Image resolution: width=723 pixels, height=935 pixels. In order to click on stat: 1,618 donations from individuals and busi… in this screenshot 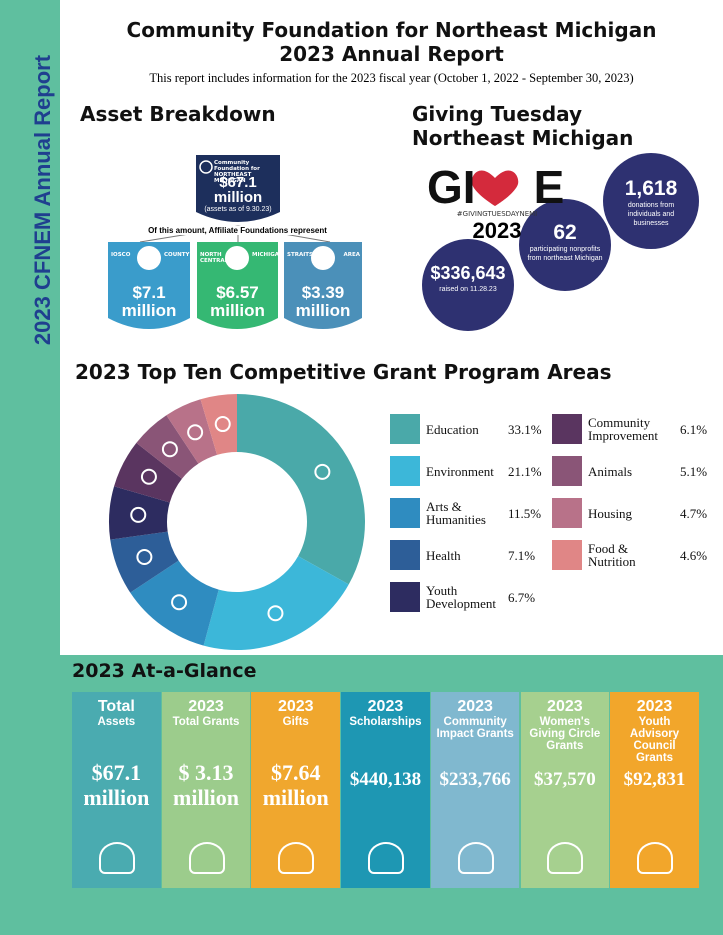, I will do `click(651, 202)`.